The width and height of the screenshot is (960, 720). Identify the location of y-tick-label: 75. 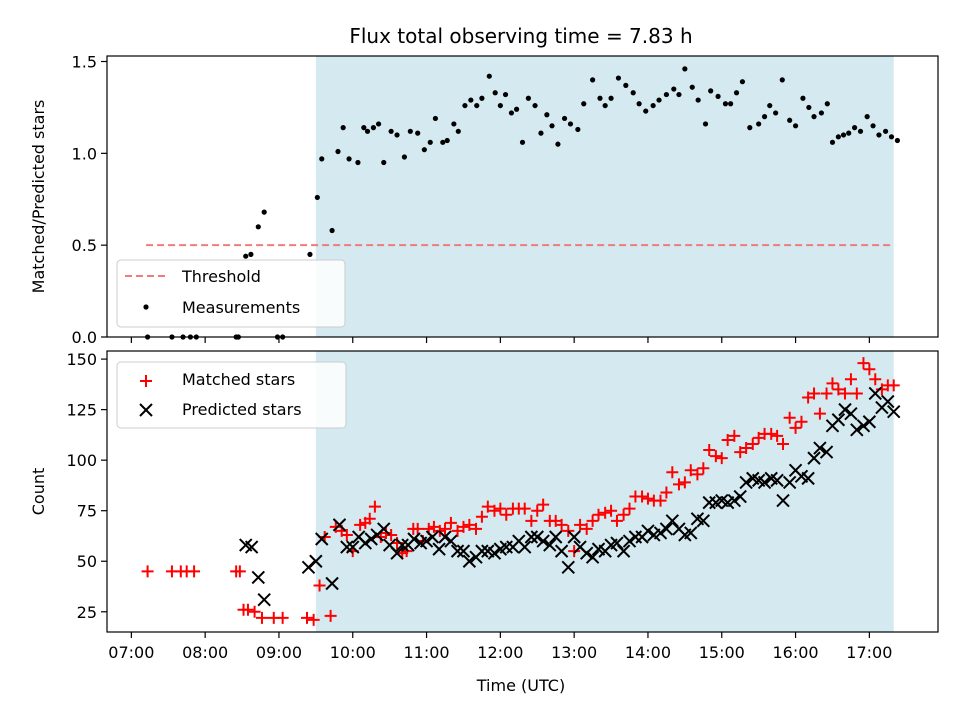
(87, 511).